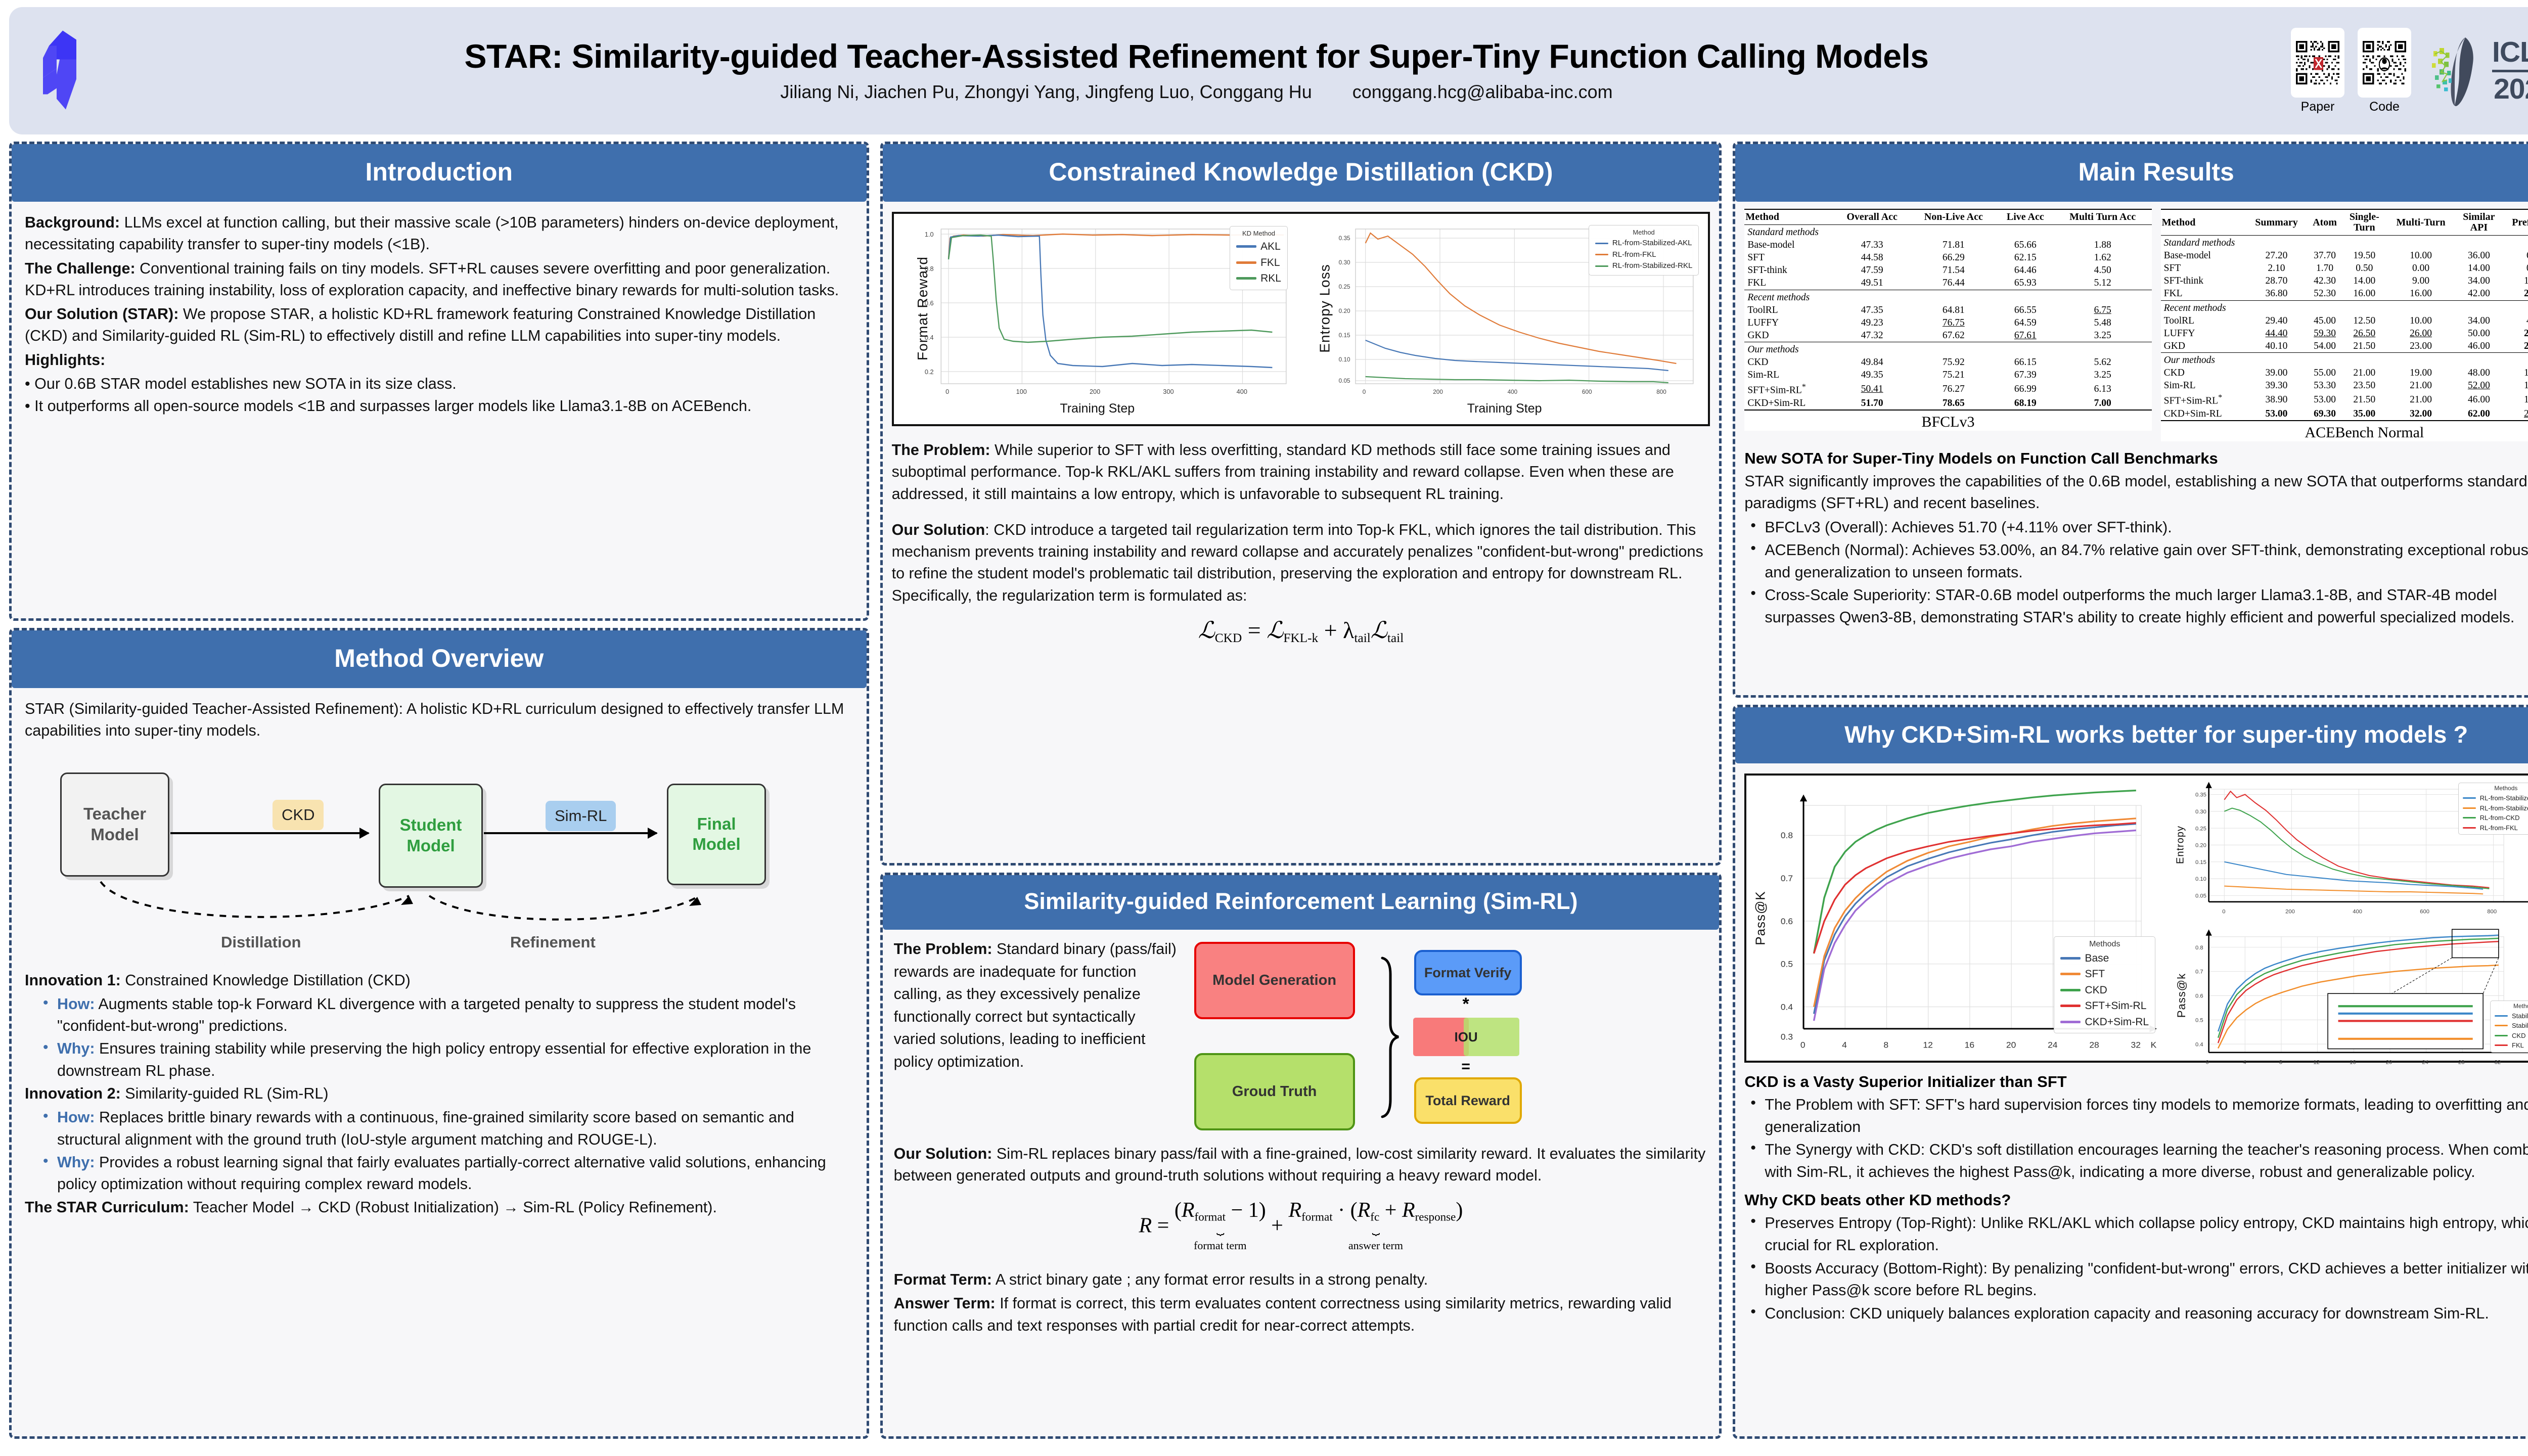  What do you see at coordinates (2026, 283) in the screenshot?
I see `table-cell-value: 65.93` at bounding box center [2026, 283].